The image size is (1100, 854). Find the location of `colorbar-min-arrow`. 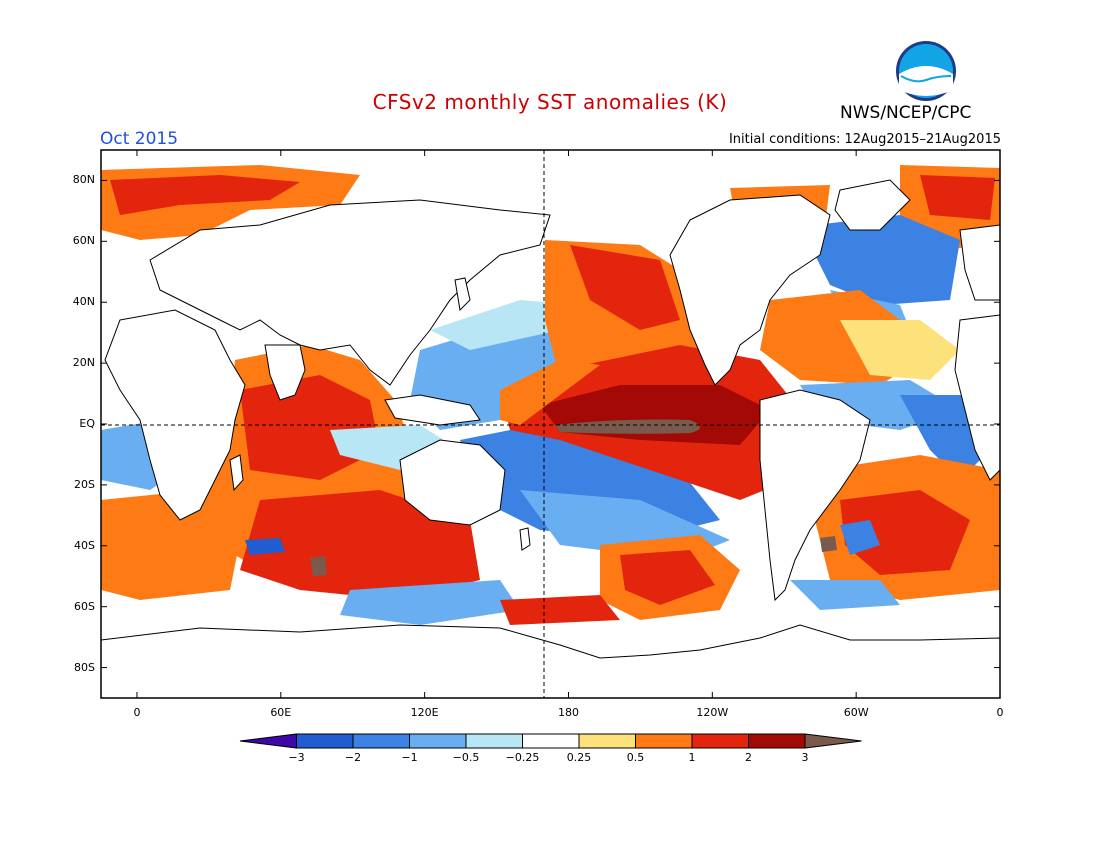

colorbar-min-arrow is located at coordinates (268, 741).